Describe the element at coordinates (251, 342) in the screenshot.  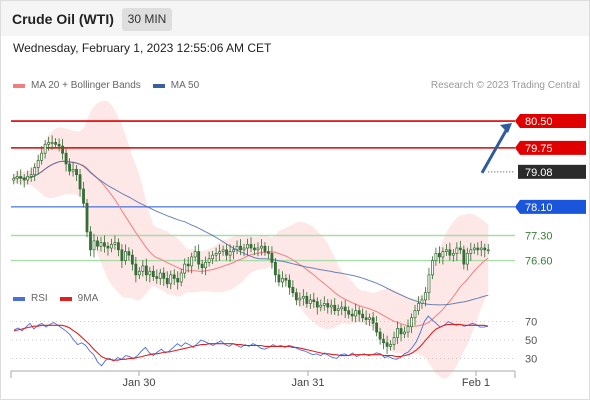
I see `rsi-9ma-line` at that location.